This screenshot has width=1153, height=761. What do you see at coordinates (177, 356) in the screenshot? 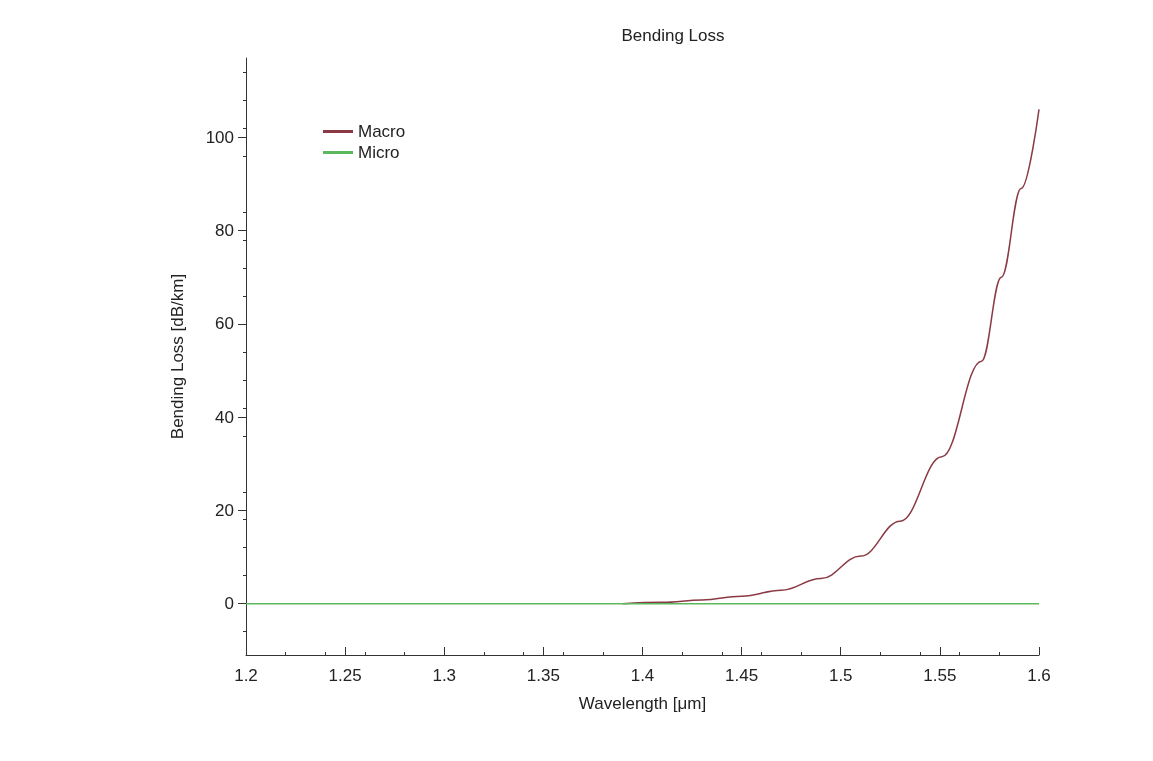
I see `y-axis-title: Bending Loss [dB/km]` at bounding box center [177, 356].